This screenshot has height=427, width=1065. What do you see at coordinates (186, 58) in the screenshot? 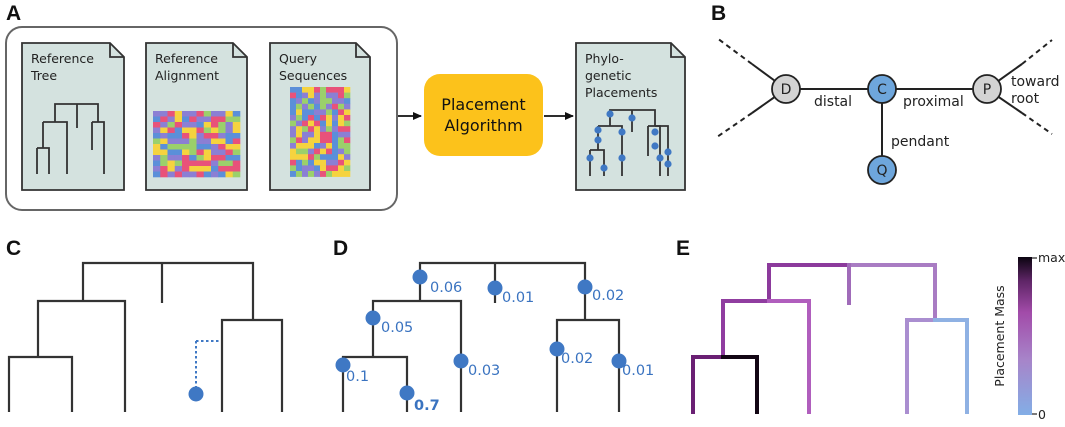
I see `reference-alignment-label-line1: Reference` at bounding box center [186, 58].